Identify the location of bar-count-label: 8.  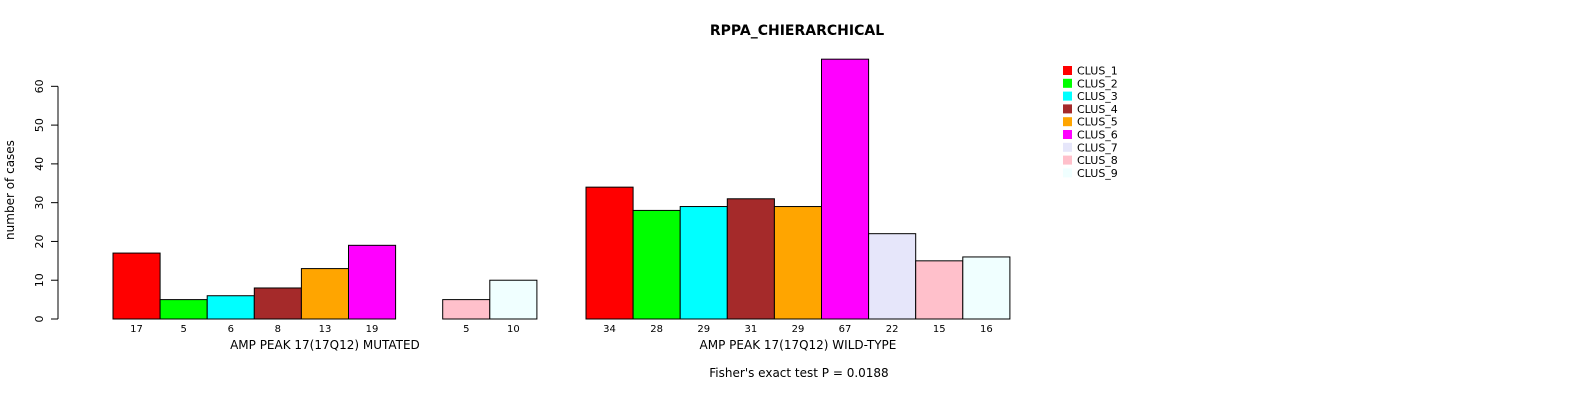
(278, 329).